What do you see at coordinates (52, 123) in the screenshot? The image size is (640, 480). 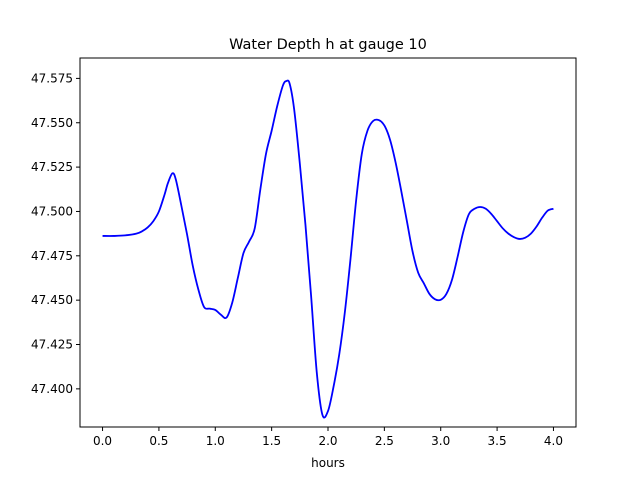 I see `y-tick-label: 47.550` at bounding box center [52, 123].